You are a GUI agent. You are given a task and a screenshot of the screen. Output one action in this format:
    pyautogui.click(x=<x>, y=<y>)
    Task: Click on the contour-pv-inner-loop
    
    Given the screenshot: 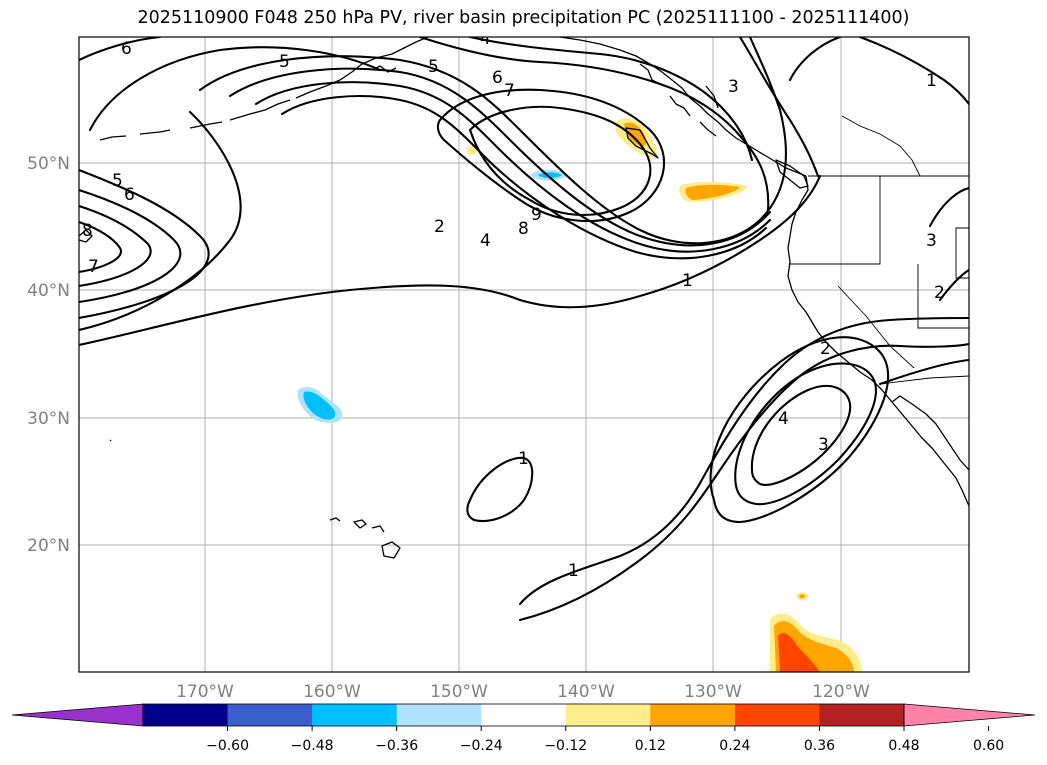 What is the action you would take?
    pyautogui.click(x=551, y=155)
    